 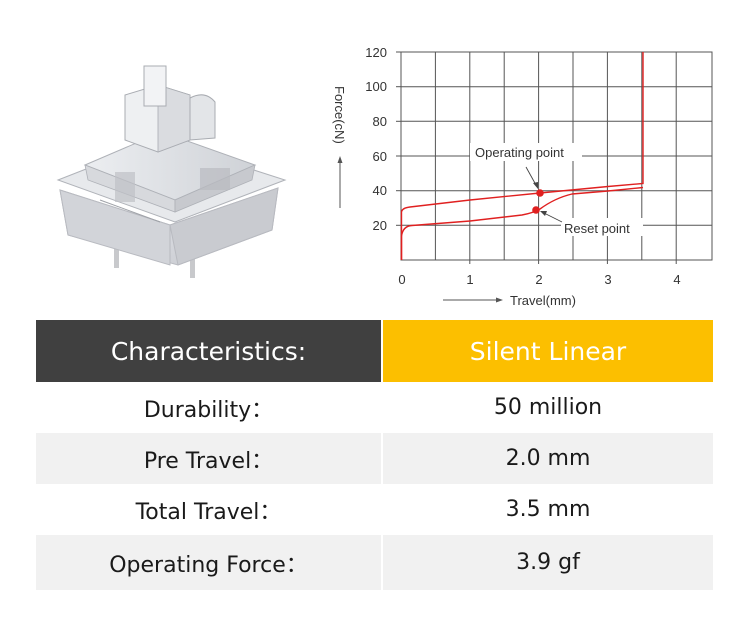 What do you see at coordinates (548, 407) in the screenshot?
I see `spec-value: 50 million` at bounding box center [548, 407].